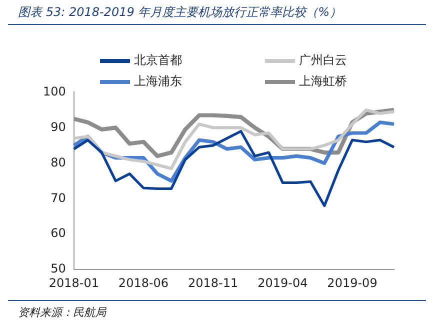 The height and width of the screenshot is (332, 434). What do you see at coordinates (213, 283) in the screenshot?
I see `x-tick-label: 2018-11` at bounding box center [213, 283].